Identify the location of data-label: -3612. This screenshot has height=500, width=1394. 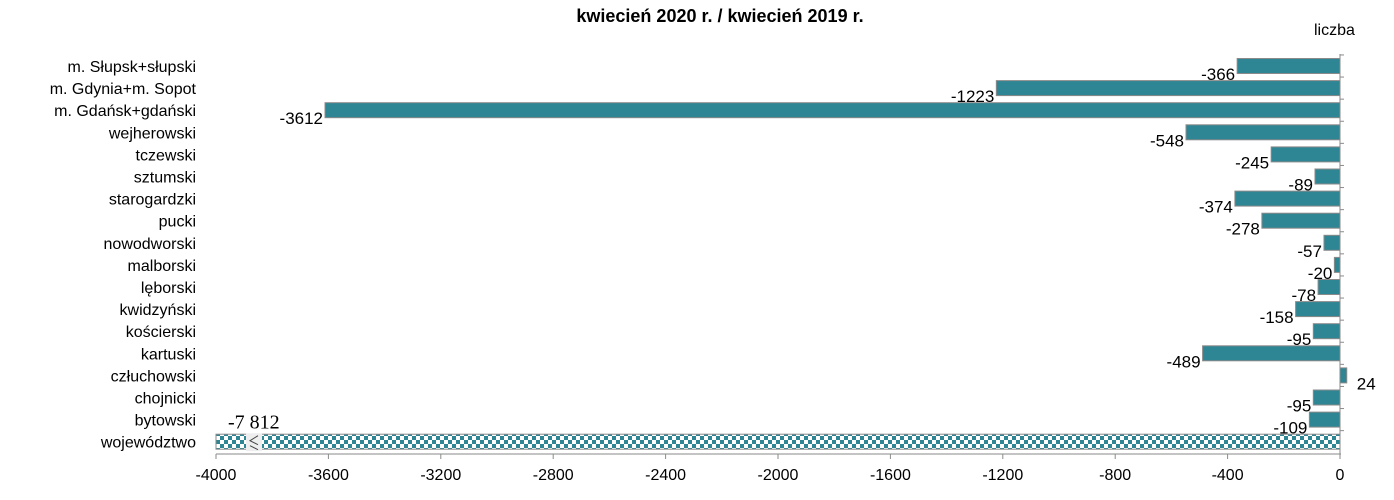
(301, 118).